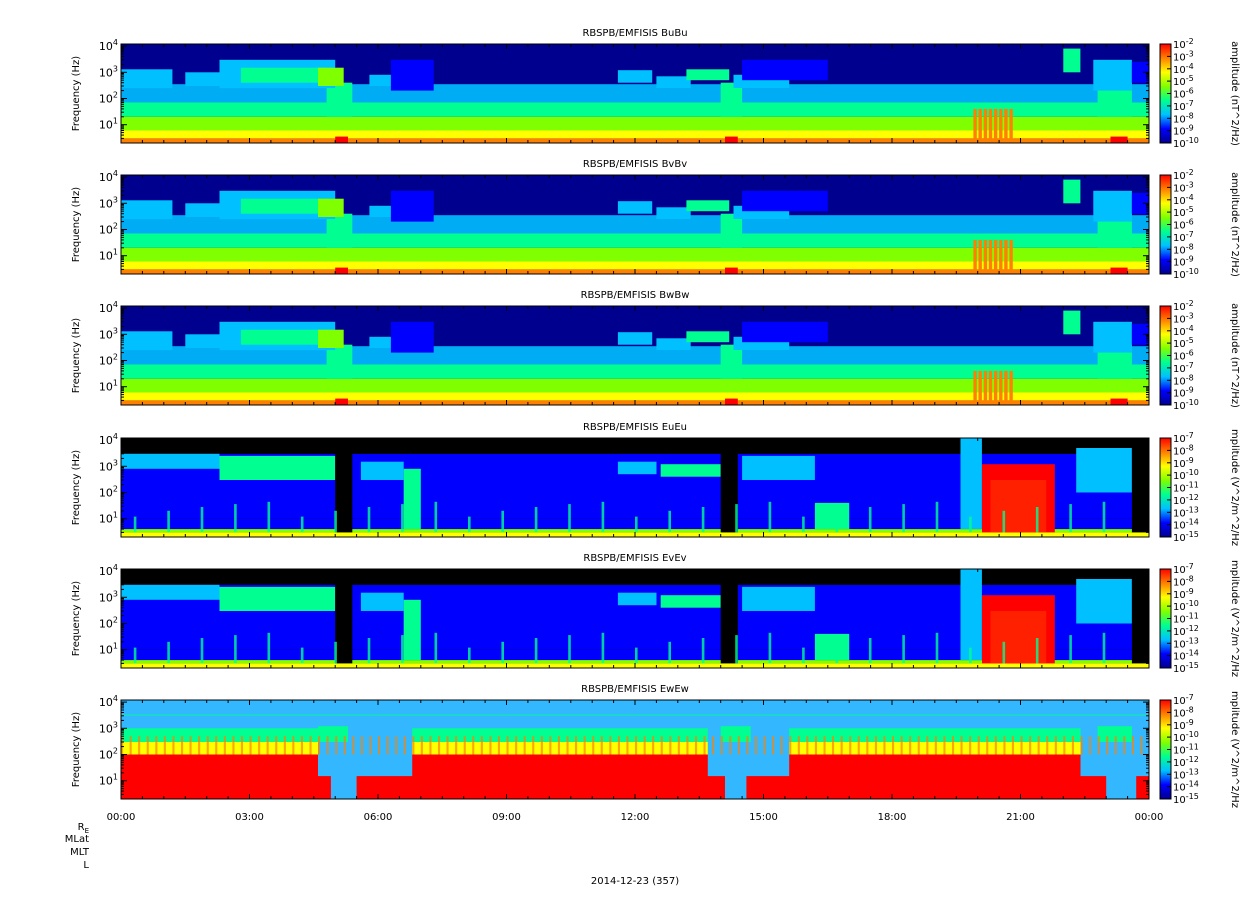 This screenshot has width=1248, height=899. I want to click on colorbar-tick-label: 10⁻⁴, so click(1183, 331).